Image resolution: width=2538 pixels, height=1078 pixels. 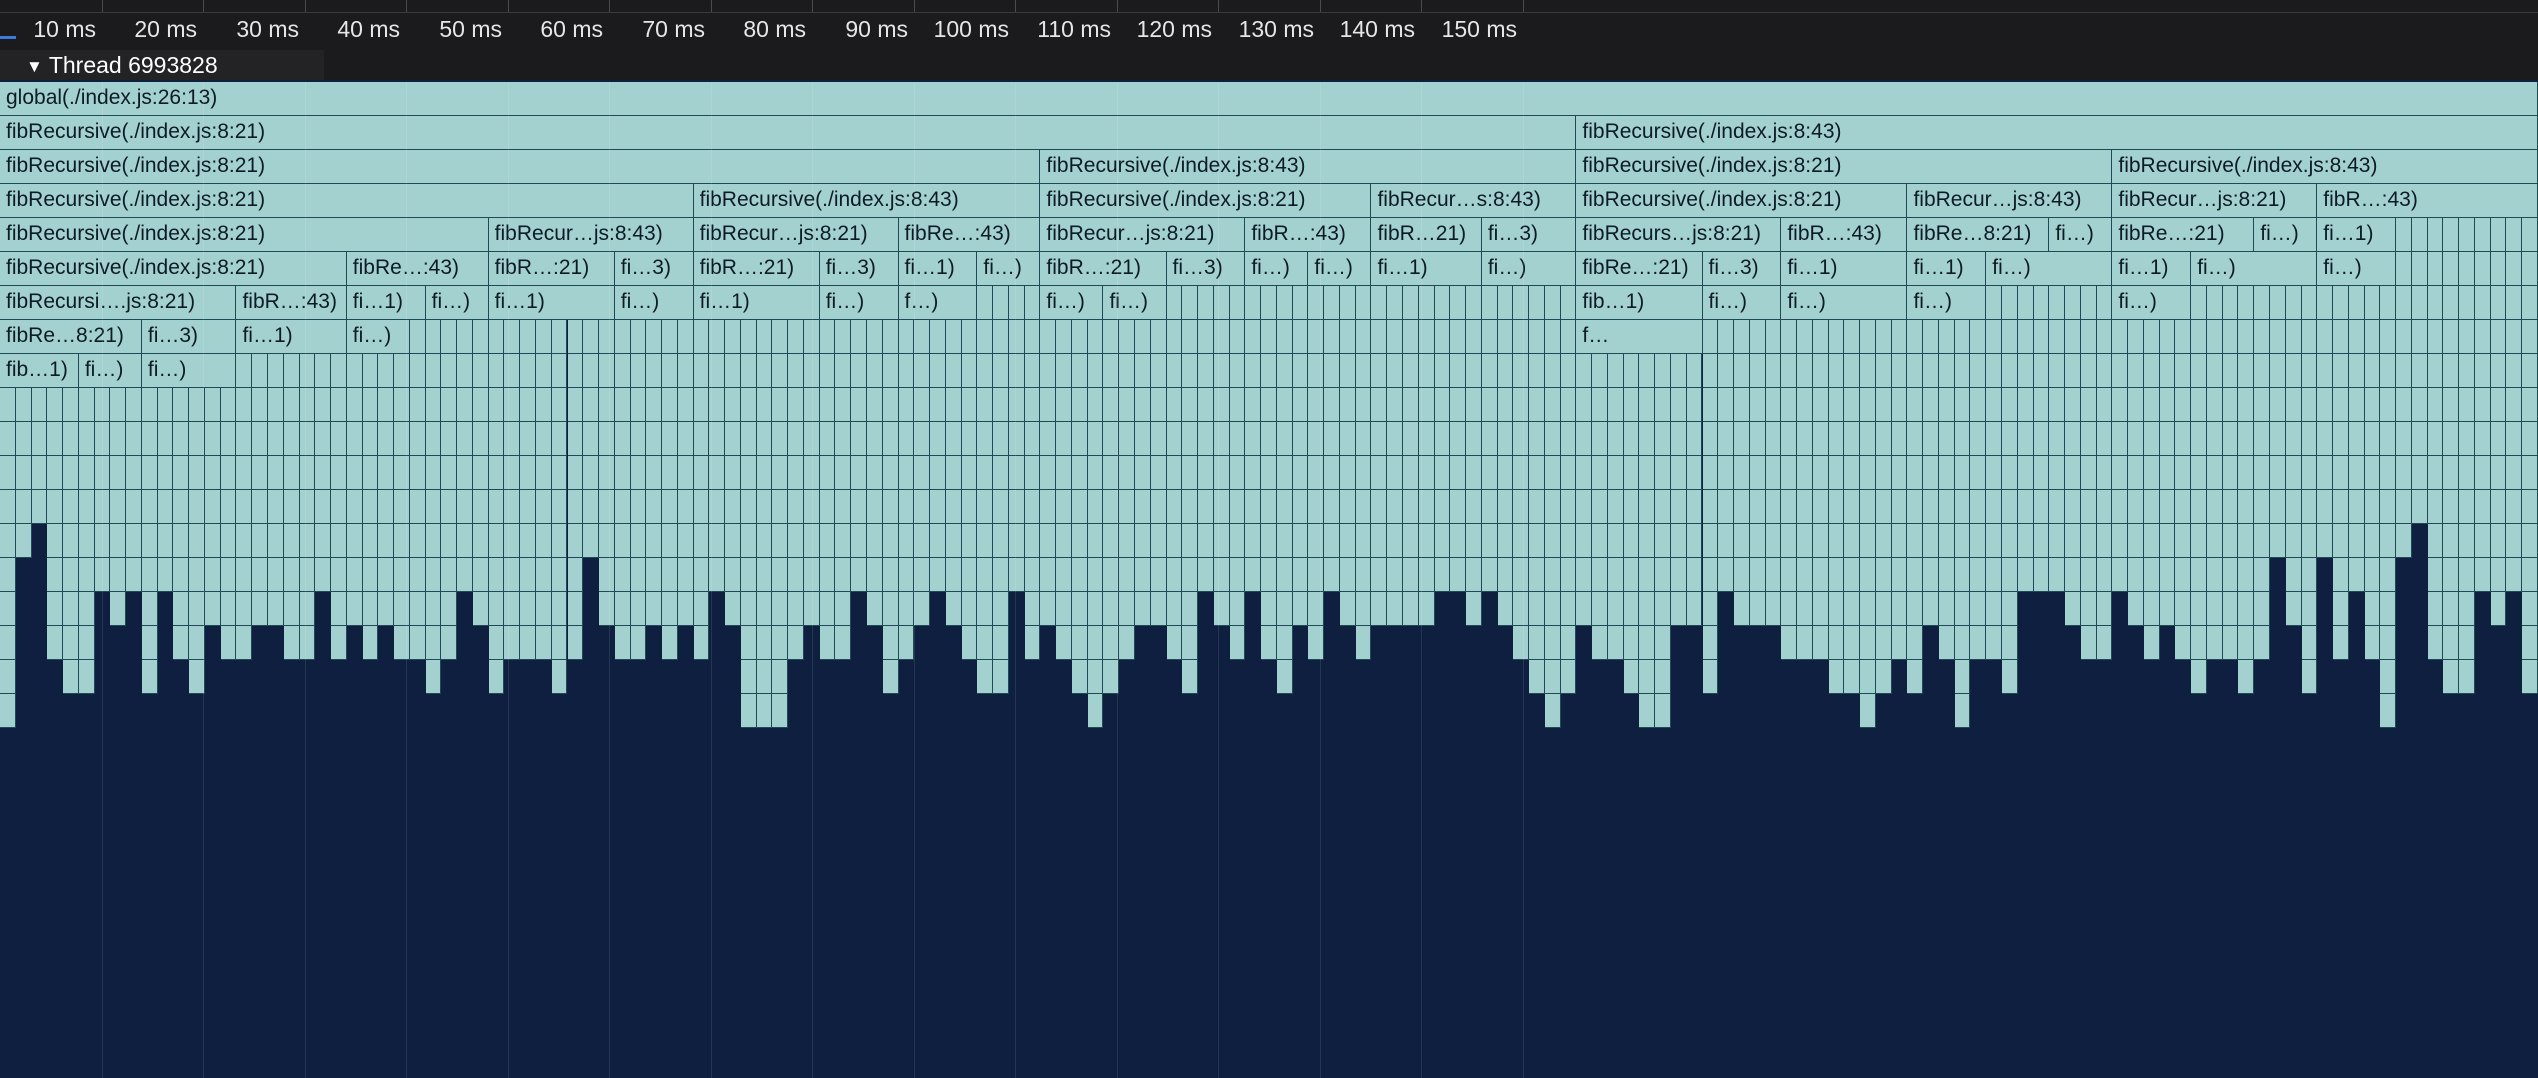 I want to click on flame-frame: fibR…:43), so click(x=1308, y=235).